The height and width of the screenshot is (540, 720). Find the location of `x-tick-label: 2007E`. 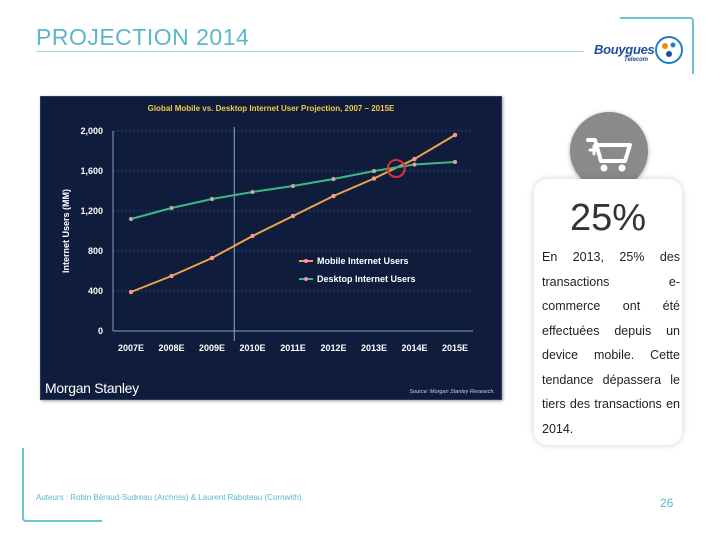

x-tick-label: 2007E is located at coordinates (131, 348).